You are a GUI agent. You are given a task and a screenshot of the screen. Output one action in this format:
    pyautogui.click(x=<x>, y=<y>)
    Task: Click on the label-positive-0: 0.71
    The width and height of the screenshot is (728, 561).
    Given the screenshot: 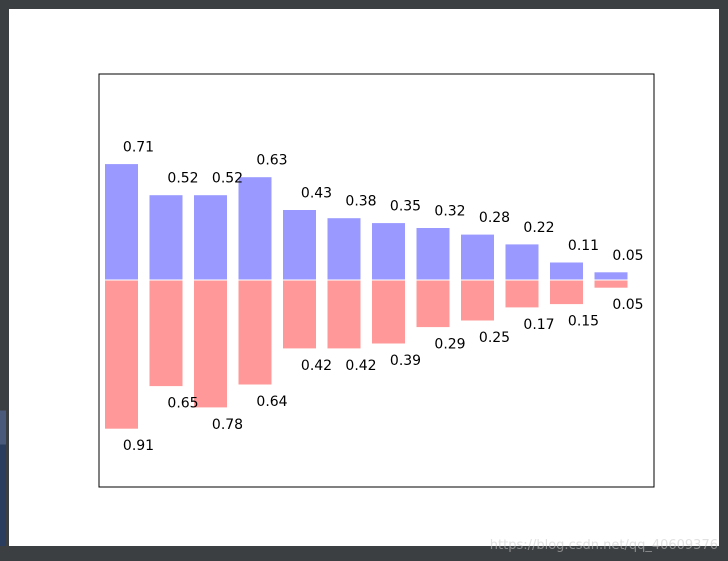 What is the action you would take?
    pyautogui.click(x=138, y=148)
    